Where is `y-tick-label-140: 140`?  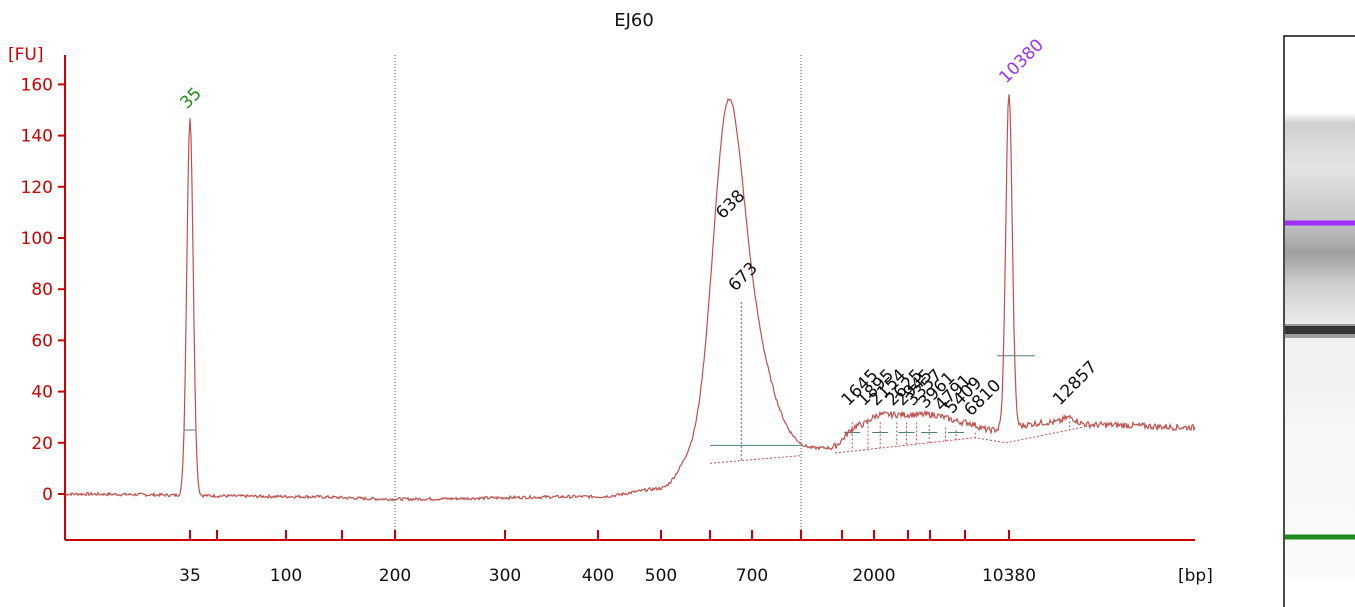 y-tick-label-140: 140 is located at coordinates (37, 137).